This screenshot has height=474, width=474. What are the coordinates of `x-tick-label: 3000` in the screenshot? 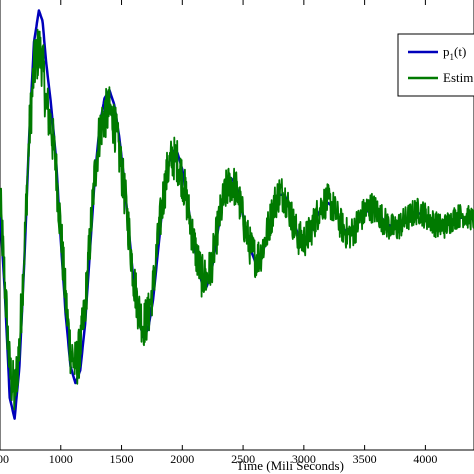 It's located at (304, 459).